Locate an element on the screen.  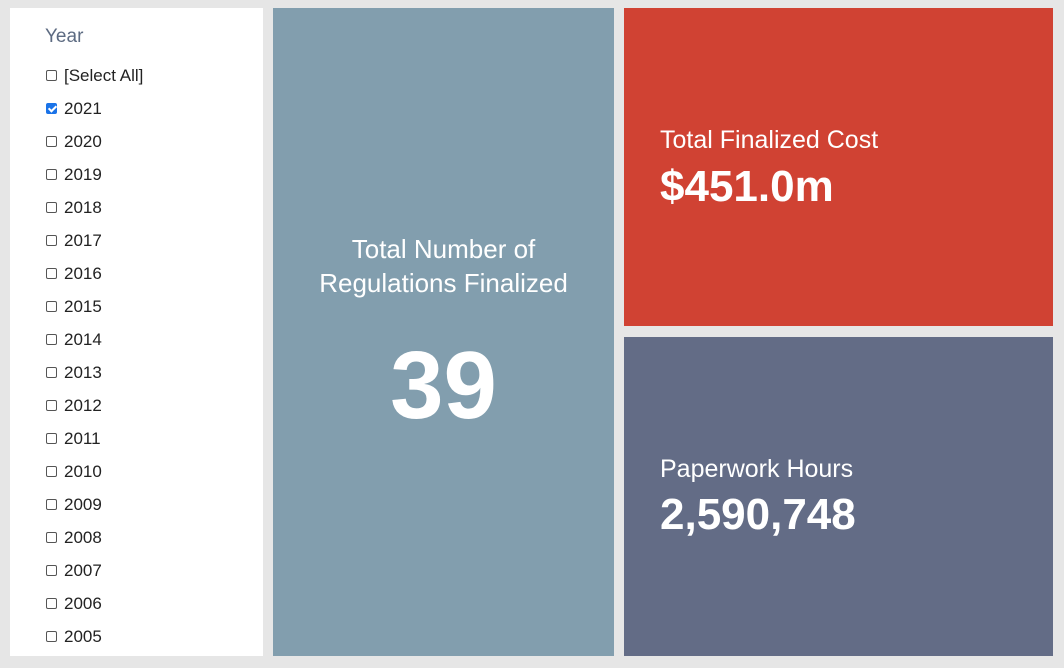
year-option-label: 2021 is located at coordinates (83, 108).